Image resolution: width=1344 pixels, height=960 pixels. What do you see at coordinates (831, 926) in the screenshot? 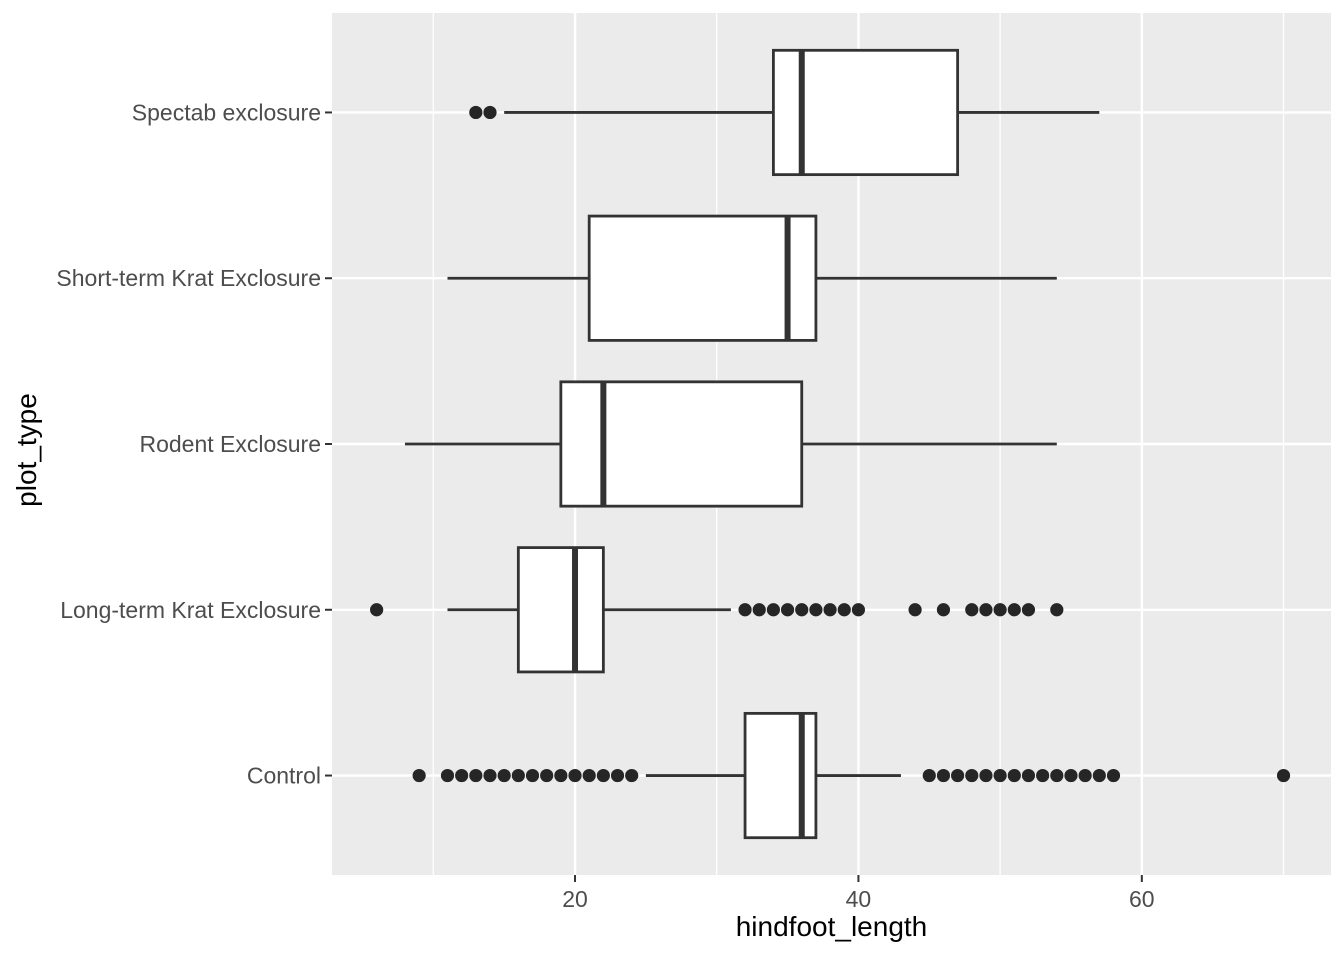
I see `x-axis-title: hindfoot_length` at bounding box center [831, 926].